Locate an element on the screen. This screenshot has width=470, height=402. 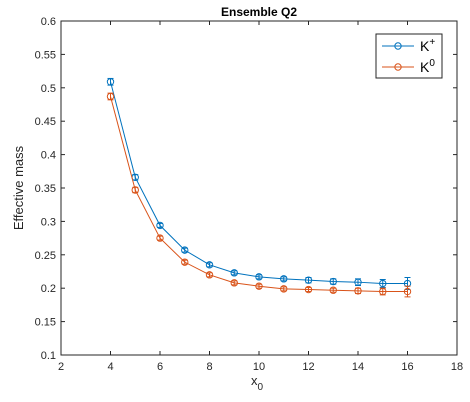
x-tick-label: 4 is located at coordinates (110, 367).